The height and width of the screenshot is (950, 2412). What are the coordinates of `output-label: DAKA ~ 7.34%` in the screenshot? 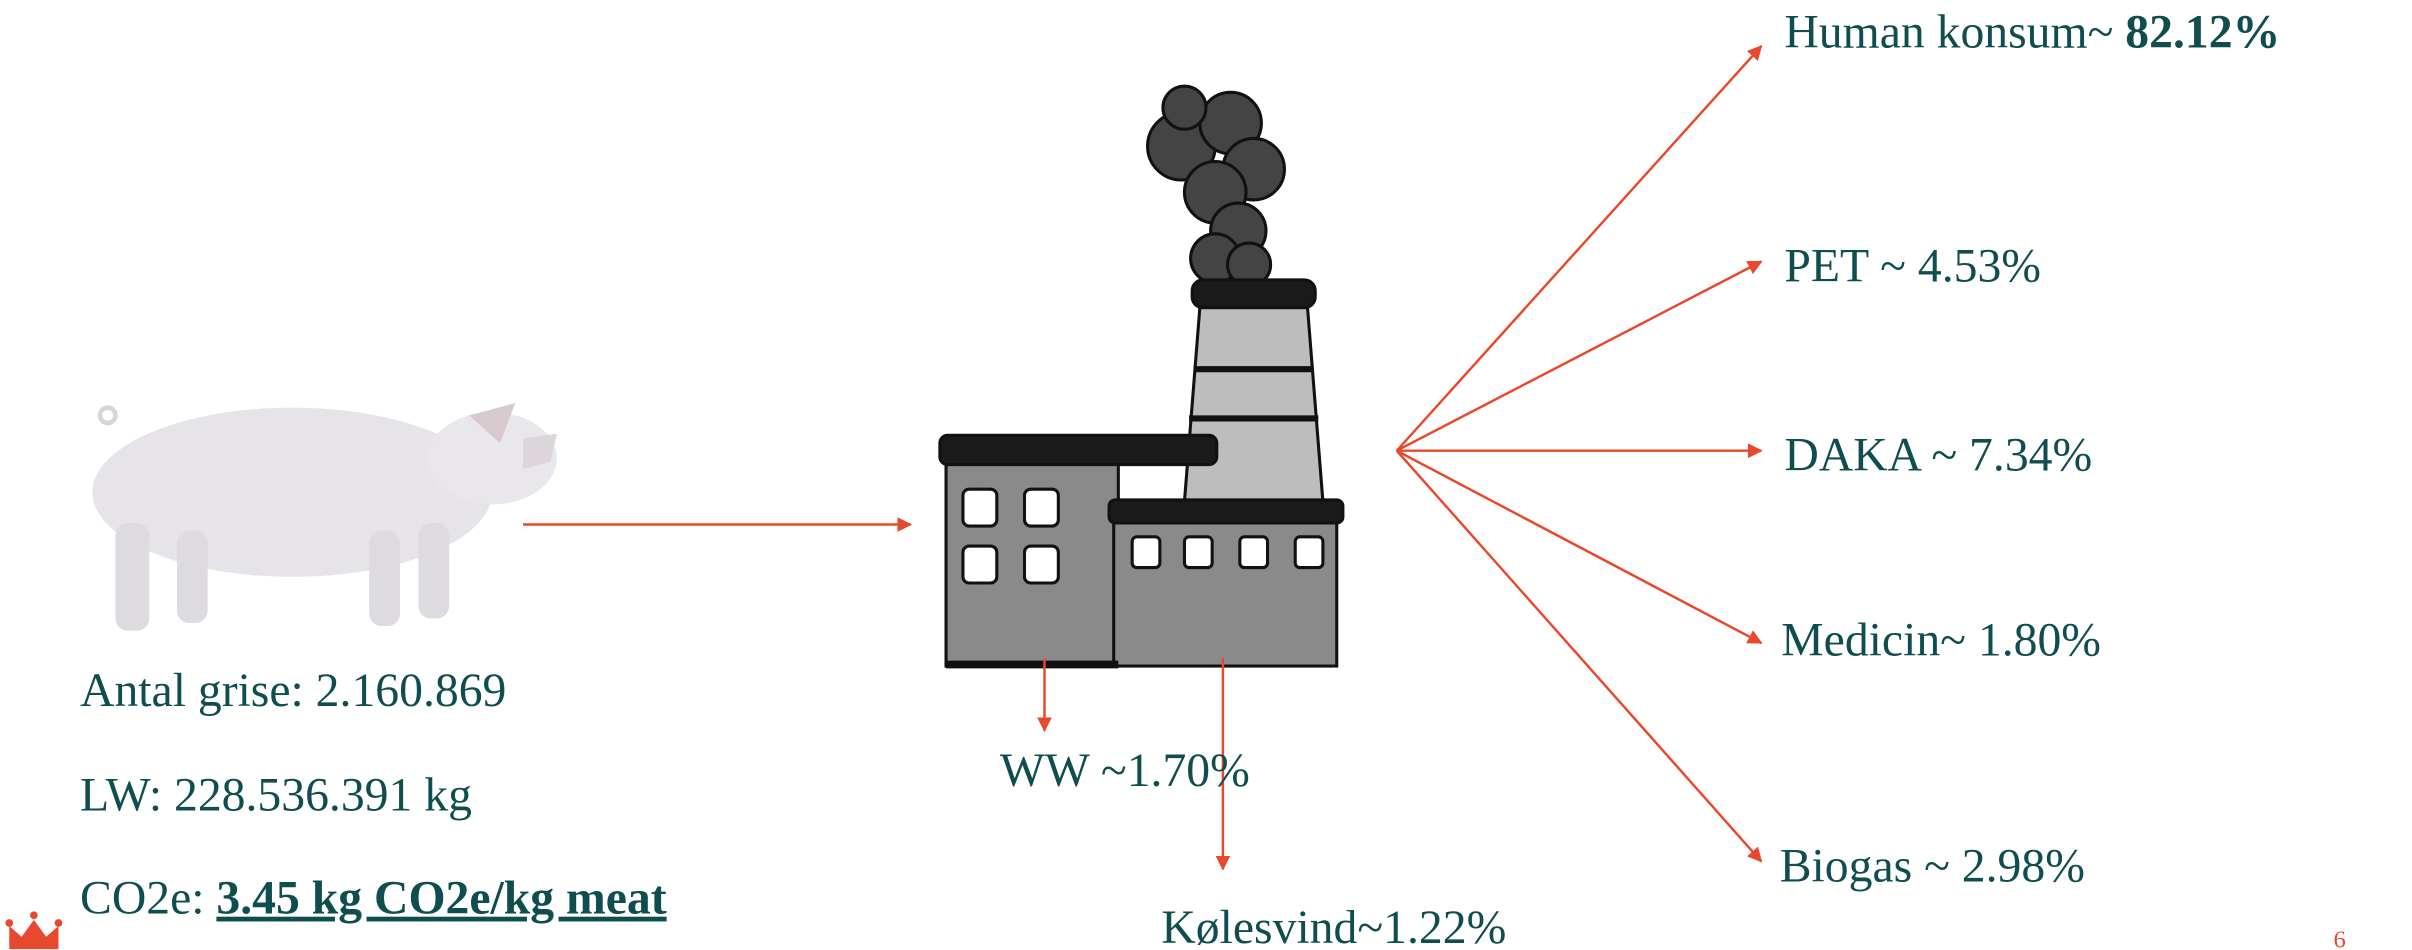 It's located at (1938, 456).